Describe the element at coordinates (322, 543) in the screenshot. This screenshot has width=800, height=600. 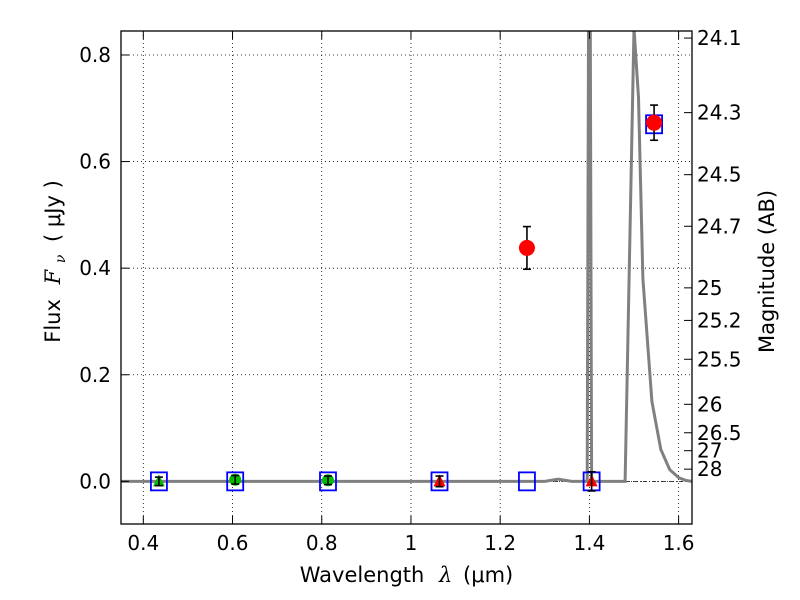
I see `x-tick-label: 0.8` at that location.